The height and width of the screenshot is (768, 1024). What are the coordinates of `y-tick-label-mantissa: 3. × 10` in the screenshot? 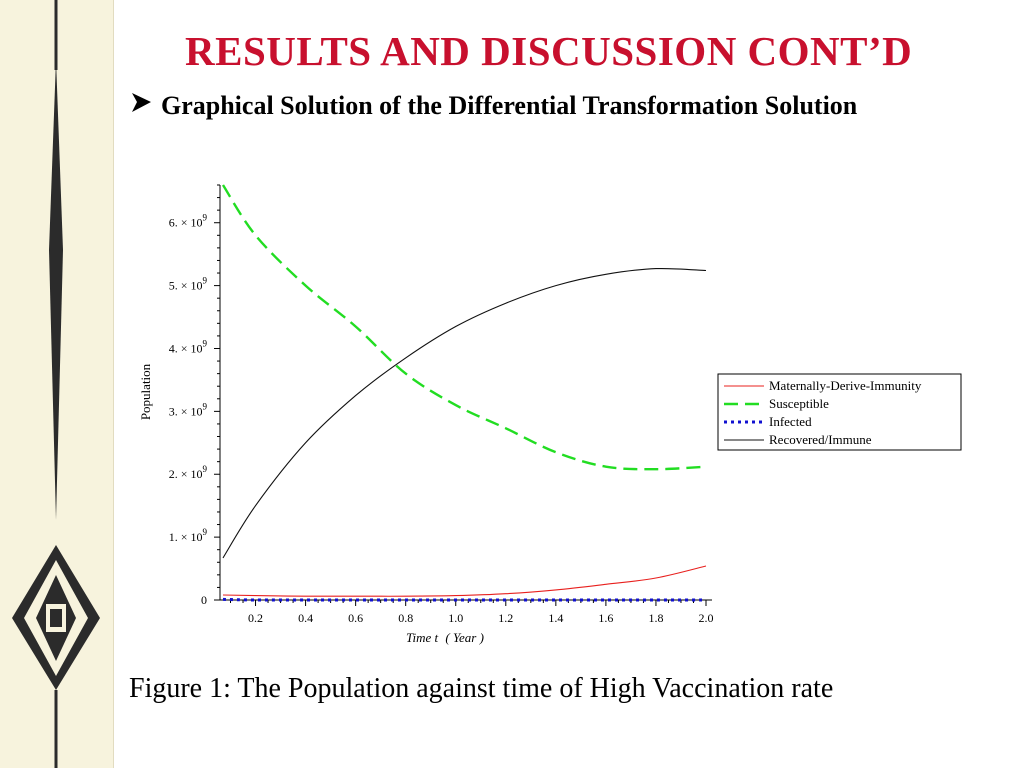 It's located at (186, 411).